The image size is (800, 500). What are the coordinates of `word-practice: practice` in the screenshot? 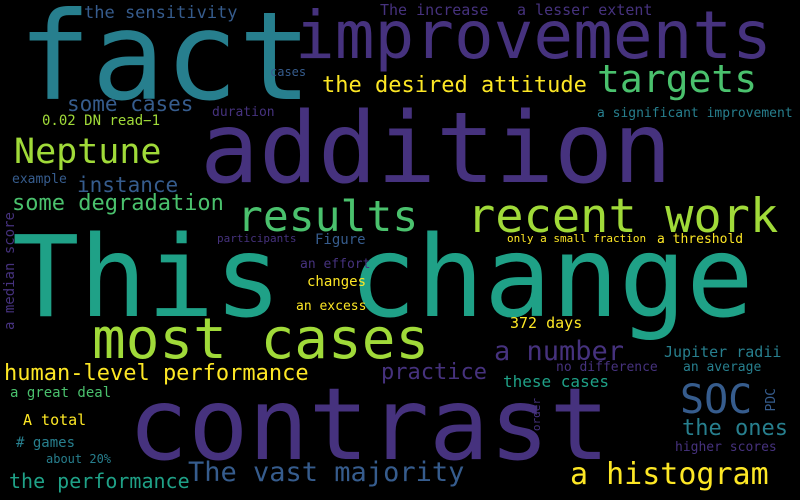 It's located at (434, 372).